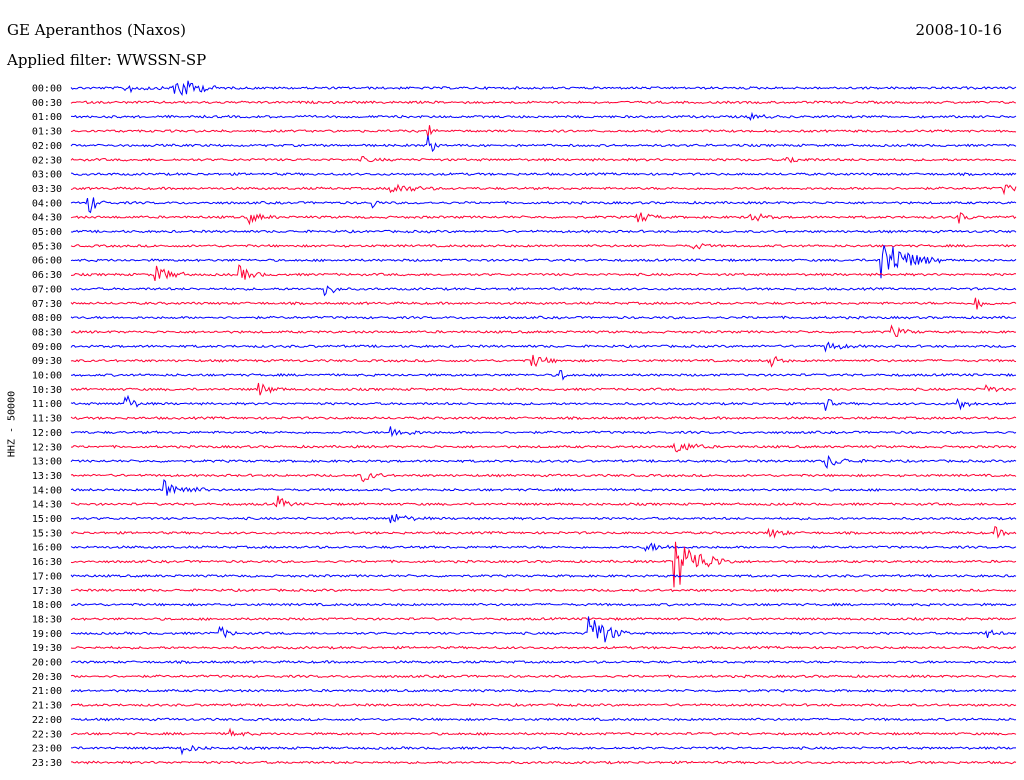 This screenshot has width=1024, height=780. What do you see at coordinates (47, 347) in the screenshot?
I see `time-label: 09:00` at bounding box center [47, 347].